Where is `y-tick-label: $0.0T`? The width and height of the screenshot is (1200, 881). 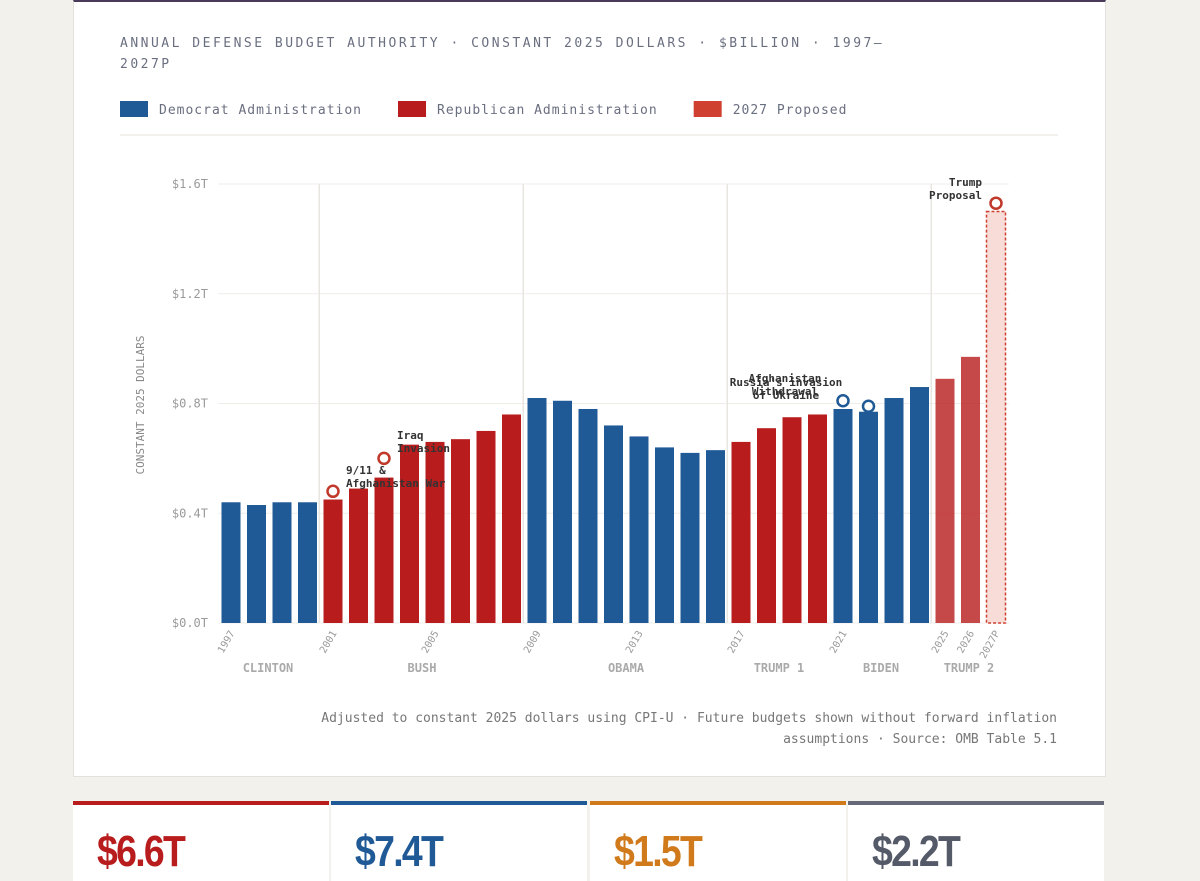
y-tick-label: $0.0T is located at coordinates (190, 623).